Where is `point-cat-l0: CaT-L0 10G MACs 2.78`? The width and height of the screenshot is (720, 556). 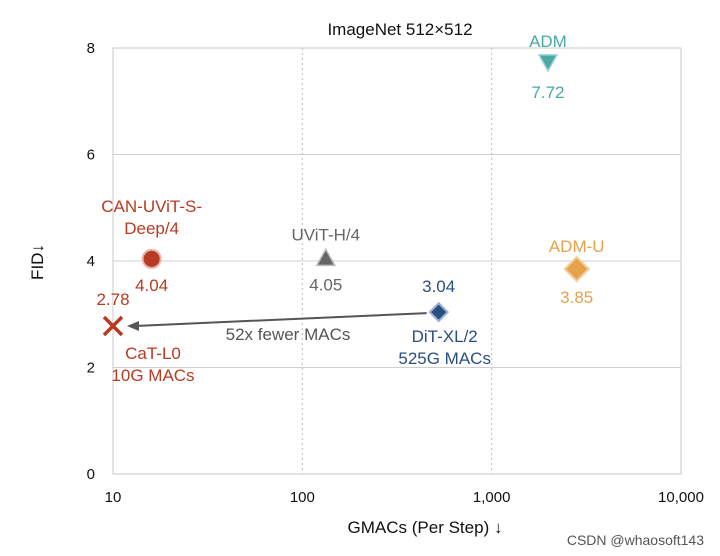 point-cat-l0: CaT-L0 10G MACs 2.78 is located at coordinates (145, 337).